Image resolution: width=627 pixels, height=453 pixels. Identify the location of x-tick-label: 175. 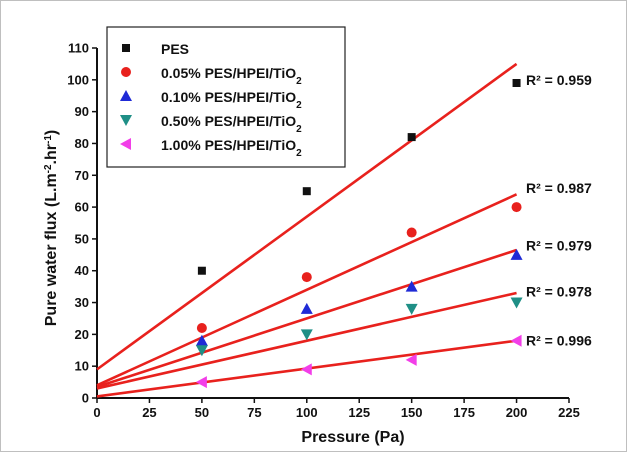
(464, 412).